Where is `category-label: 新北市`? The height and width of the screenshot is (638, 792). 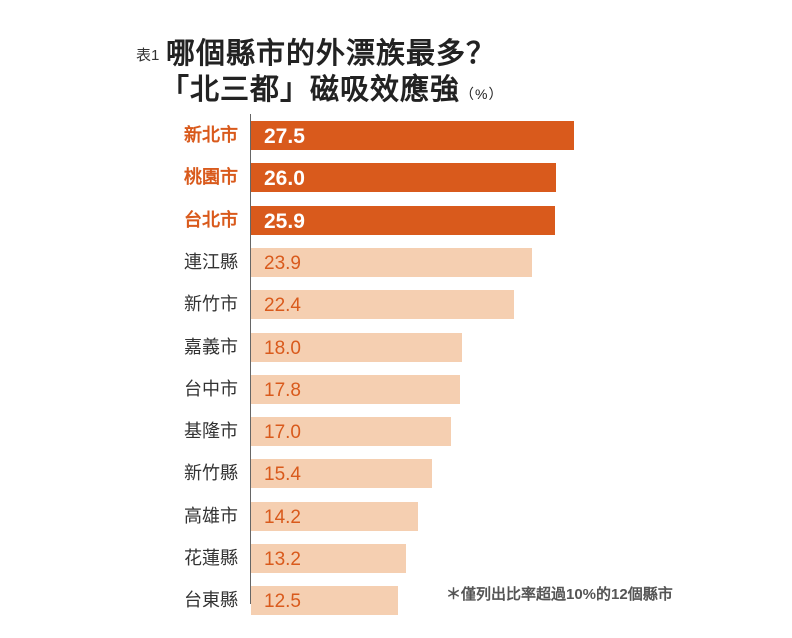
category-label: 新北市 is located at coordinates (211, 135).